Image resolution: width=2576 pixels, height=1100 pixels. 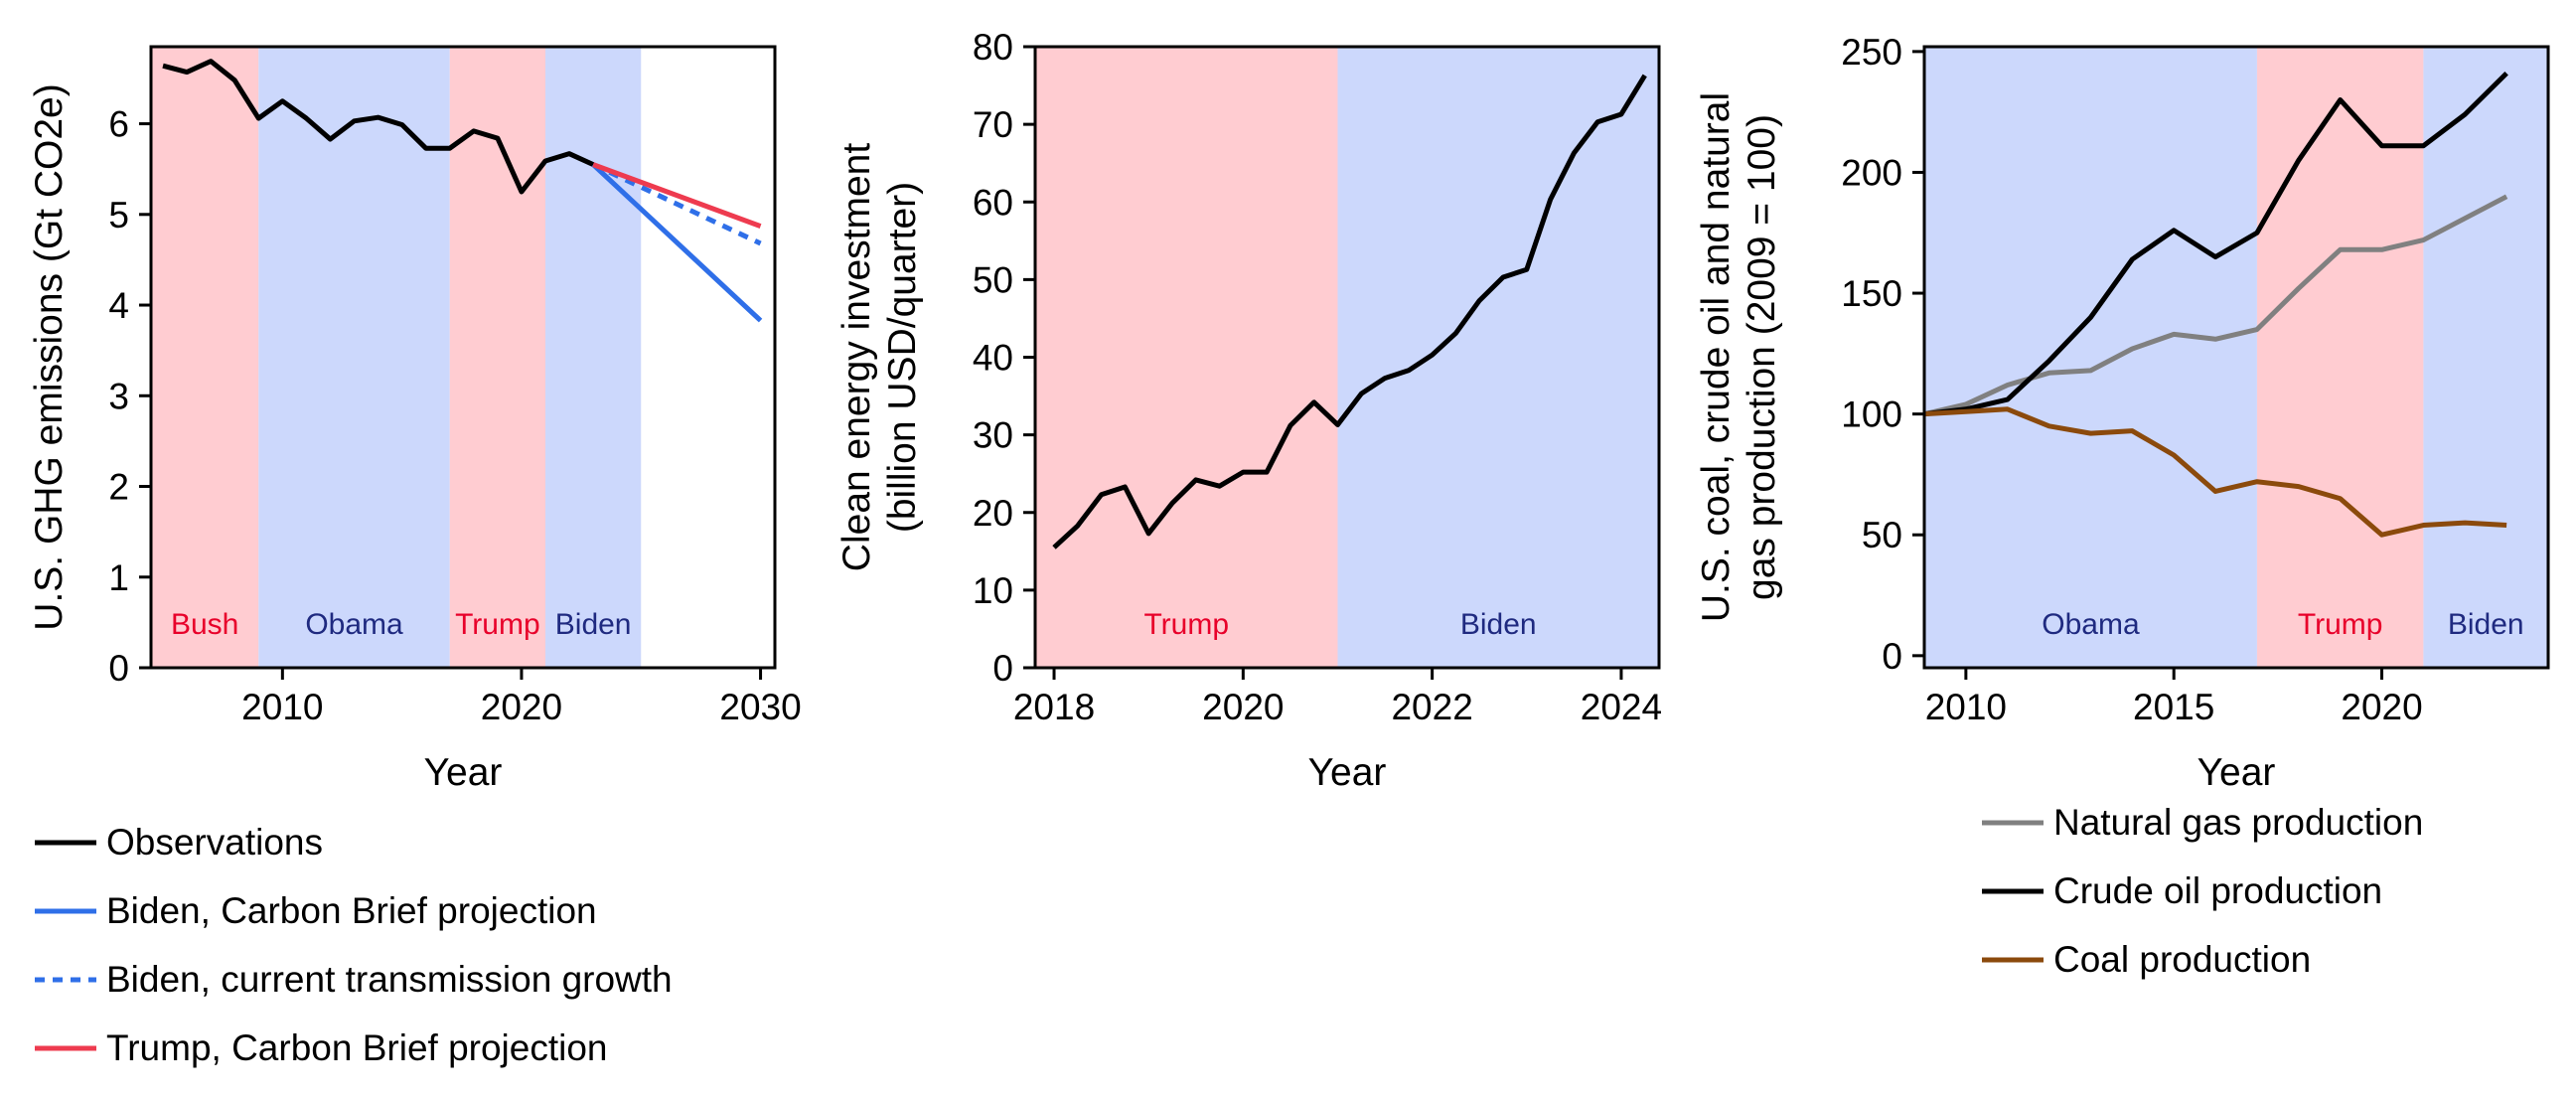 What do you see at coordinates (2182, 959) in the screenshot?
I see `legend-entry: Coal production` at bounding box center [2182, 959].